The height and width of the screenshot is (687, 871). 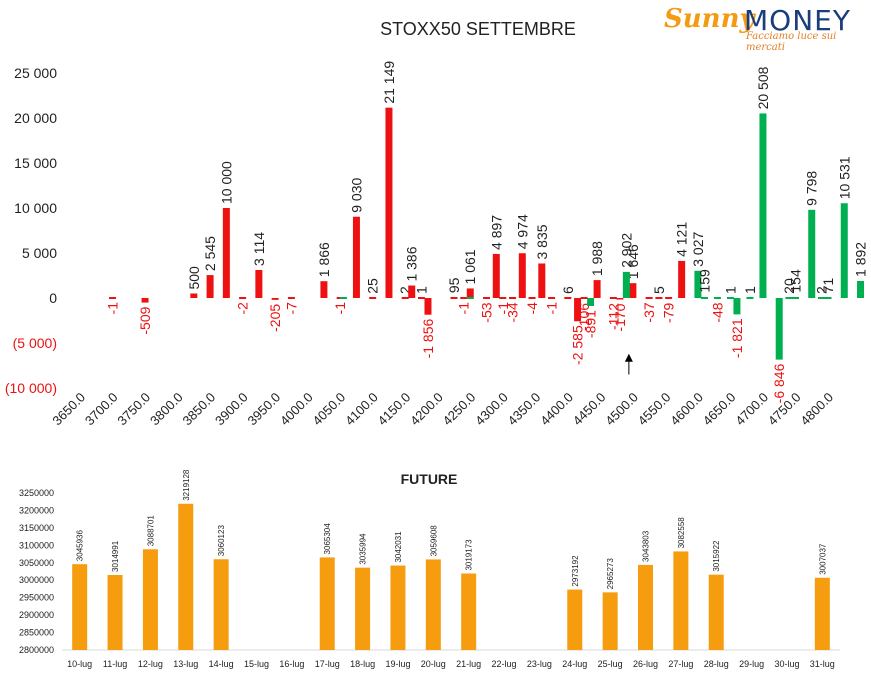 What do you see at coordinates (31, 388) in the screenshot?
I see `y-tick-label: (10 000)` at bounding box center [31, 388].